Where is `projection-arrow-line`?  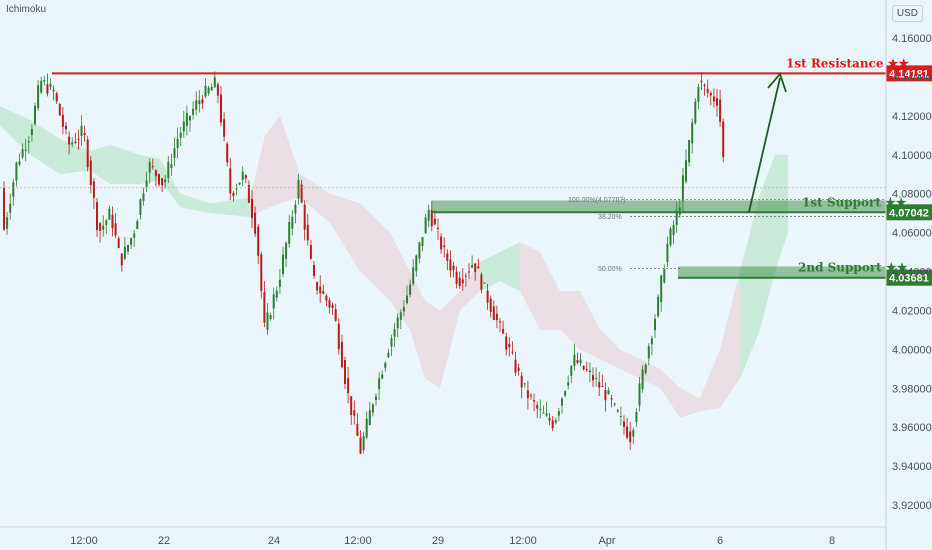 projection-arrow-line is located at coordinates (764, 145).